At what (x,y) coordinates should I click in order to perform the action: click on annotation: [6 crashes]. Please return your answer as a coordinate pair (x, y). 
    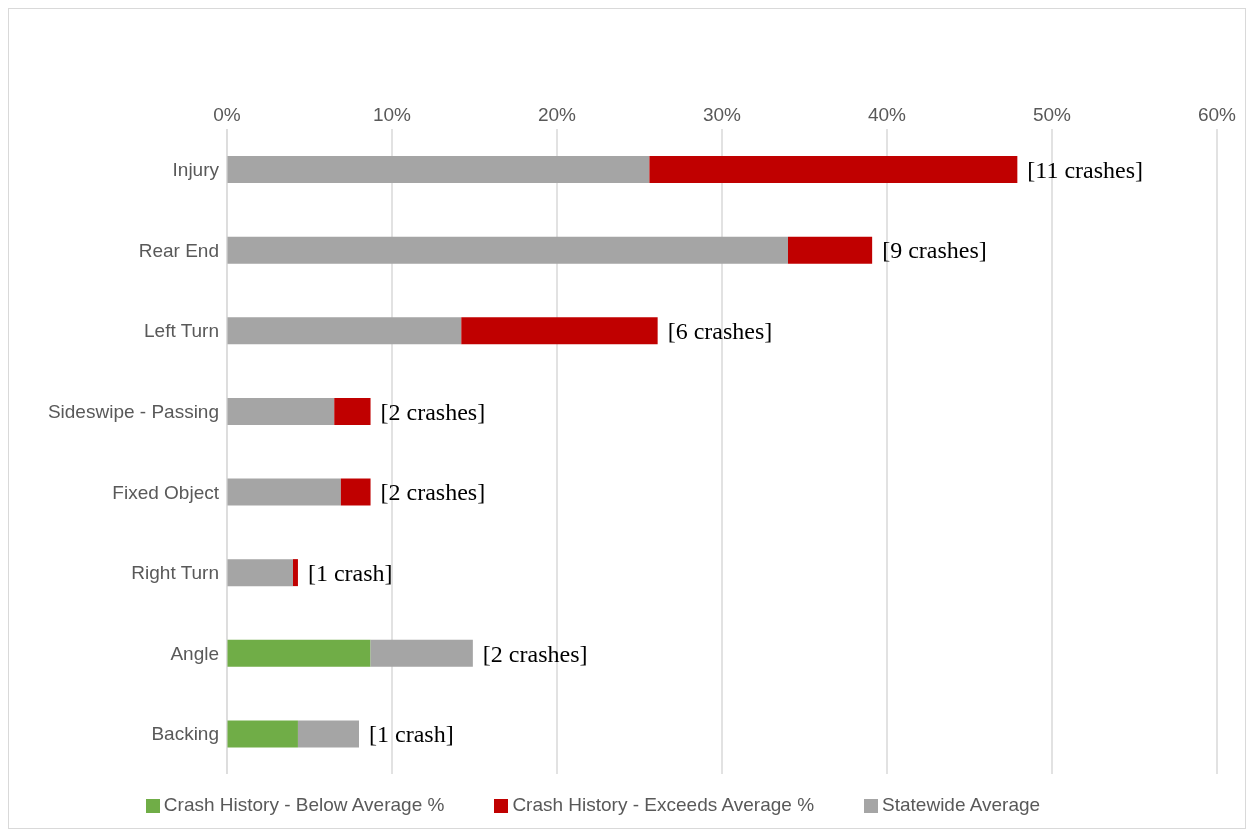
    Looking at the image, I should click on (720, 331).